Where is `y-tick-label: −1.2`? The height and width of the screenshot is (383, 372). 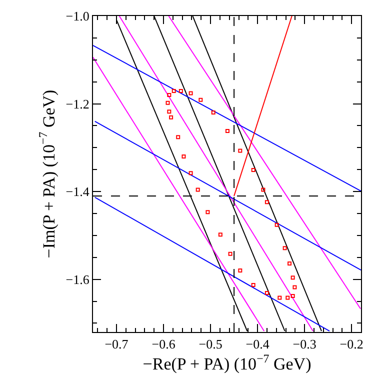 y-tick-label: −1.2 is located at coordinates (78, 104).